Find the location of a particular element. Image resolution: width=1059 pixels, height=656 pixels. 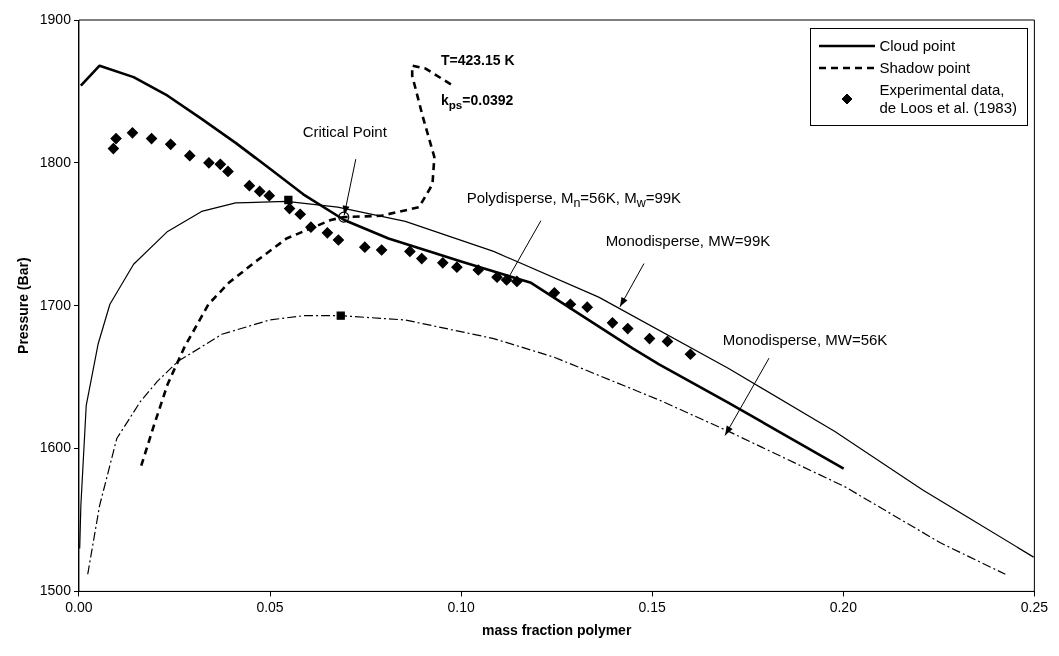

annotation: T=423.15 K is located at coordinates (477, 60).